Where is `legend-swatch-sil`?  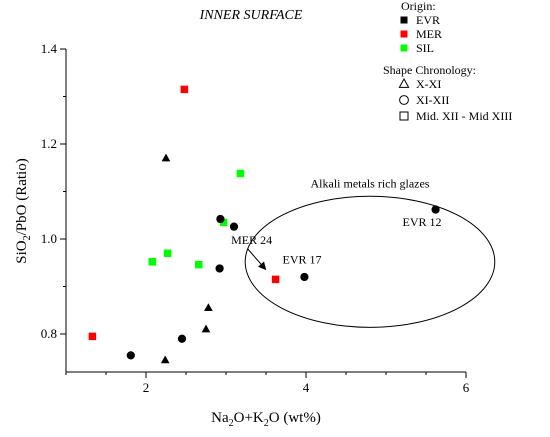
legend-swatch-sil is located at coordinates (404, 48).